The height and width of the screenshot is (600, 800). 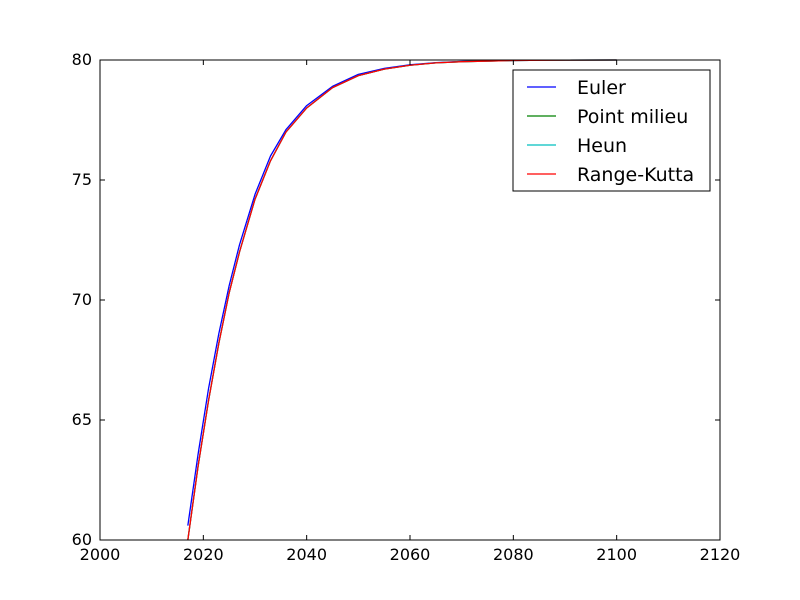 What do you see at coordinates (82, 179) in the screenshot?
I see `y-tick-label: 75` at bounding box center [82, 179].